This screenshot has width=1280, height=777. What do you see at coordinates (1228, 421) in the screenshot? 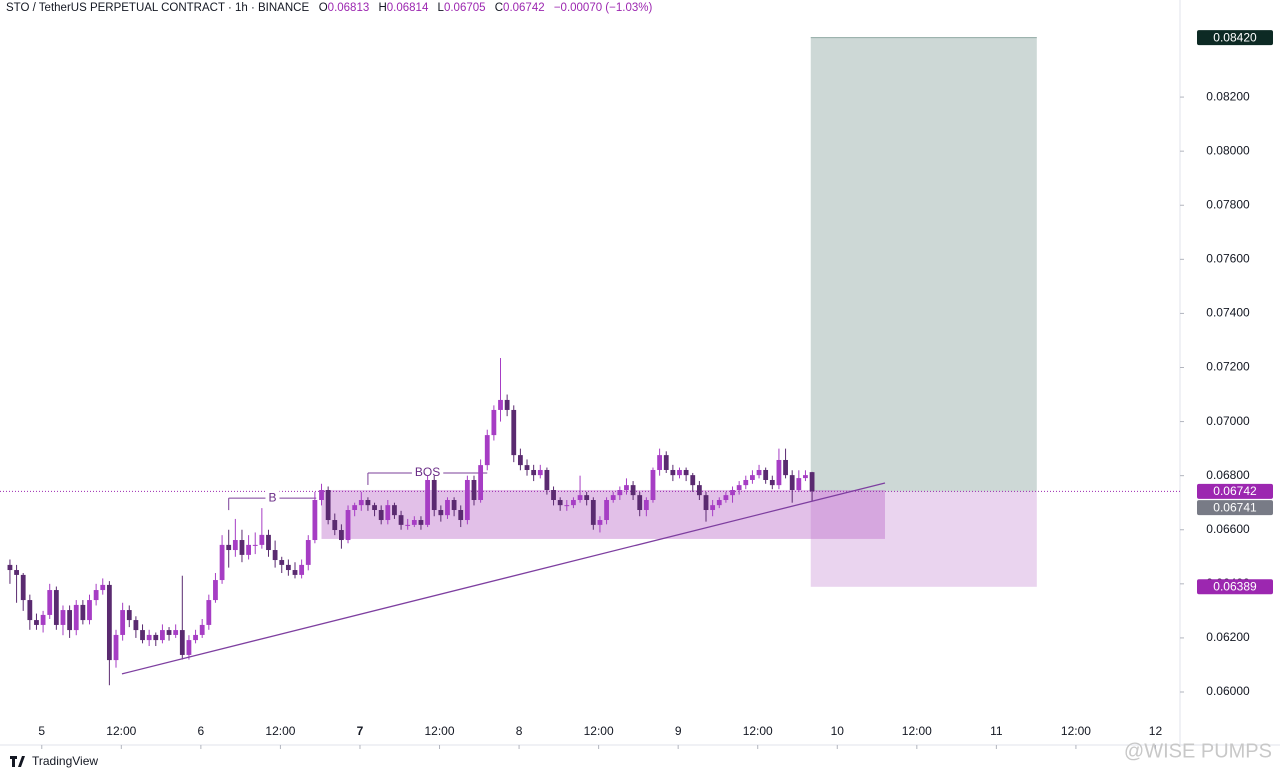
I see `y-tick-label: 0.07000` at bounding box center [1228, 421].